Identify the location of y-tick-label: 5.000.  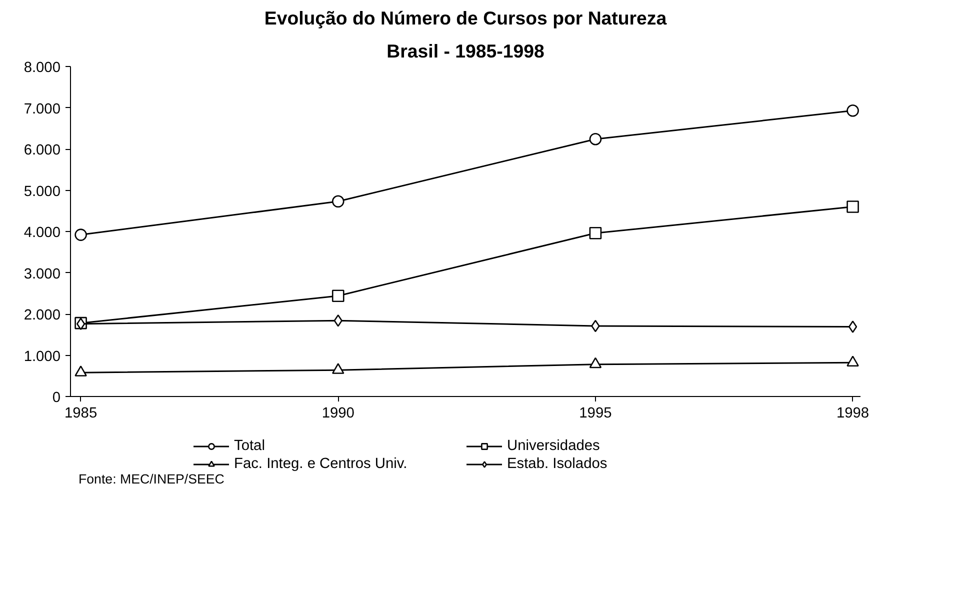
(42, 192).